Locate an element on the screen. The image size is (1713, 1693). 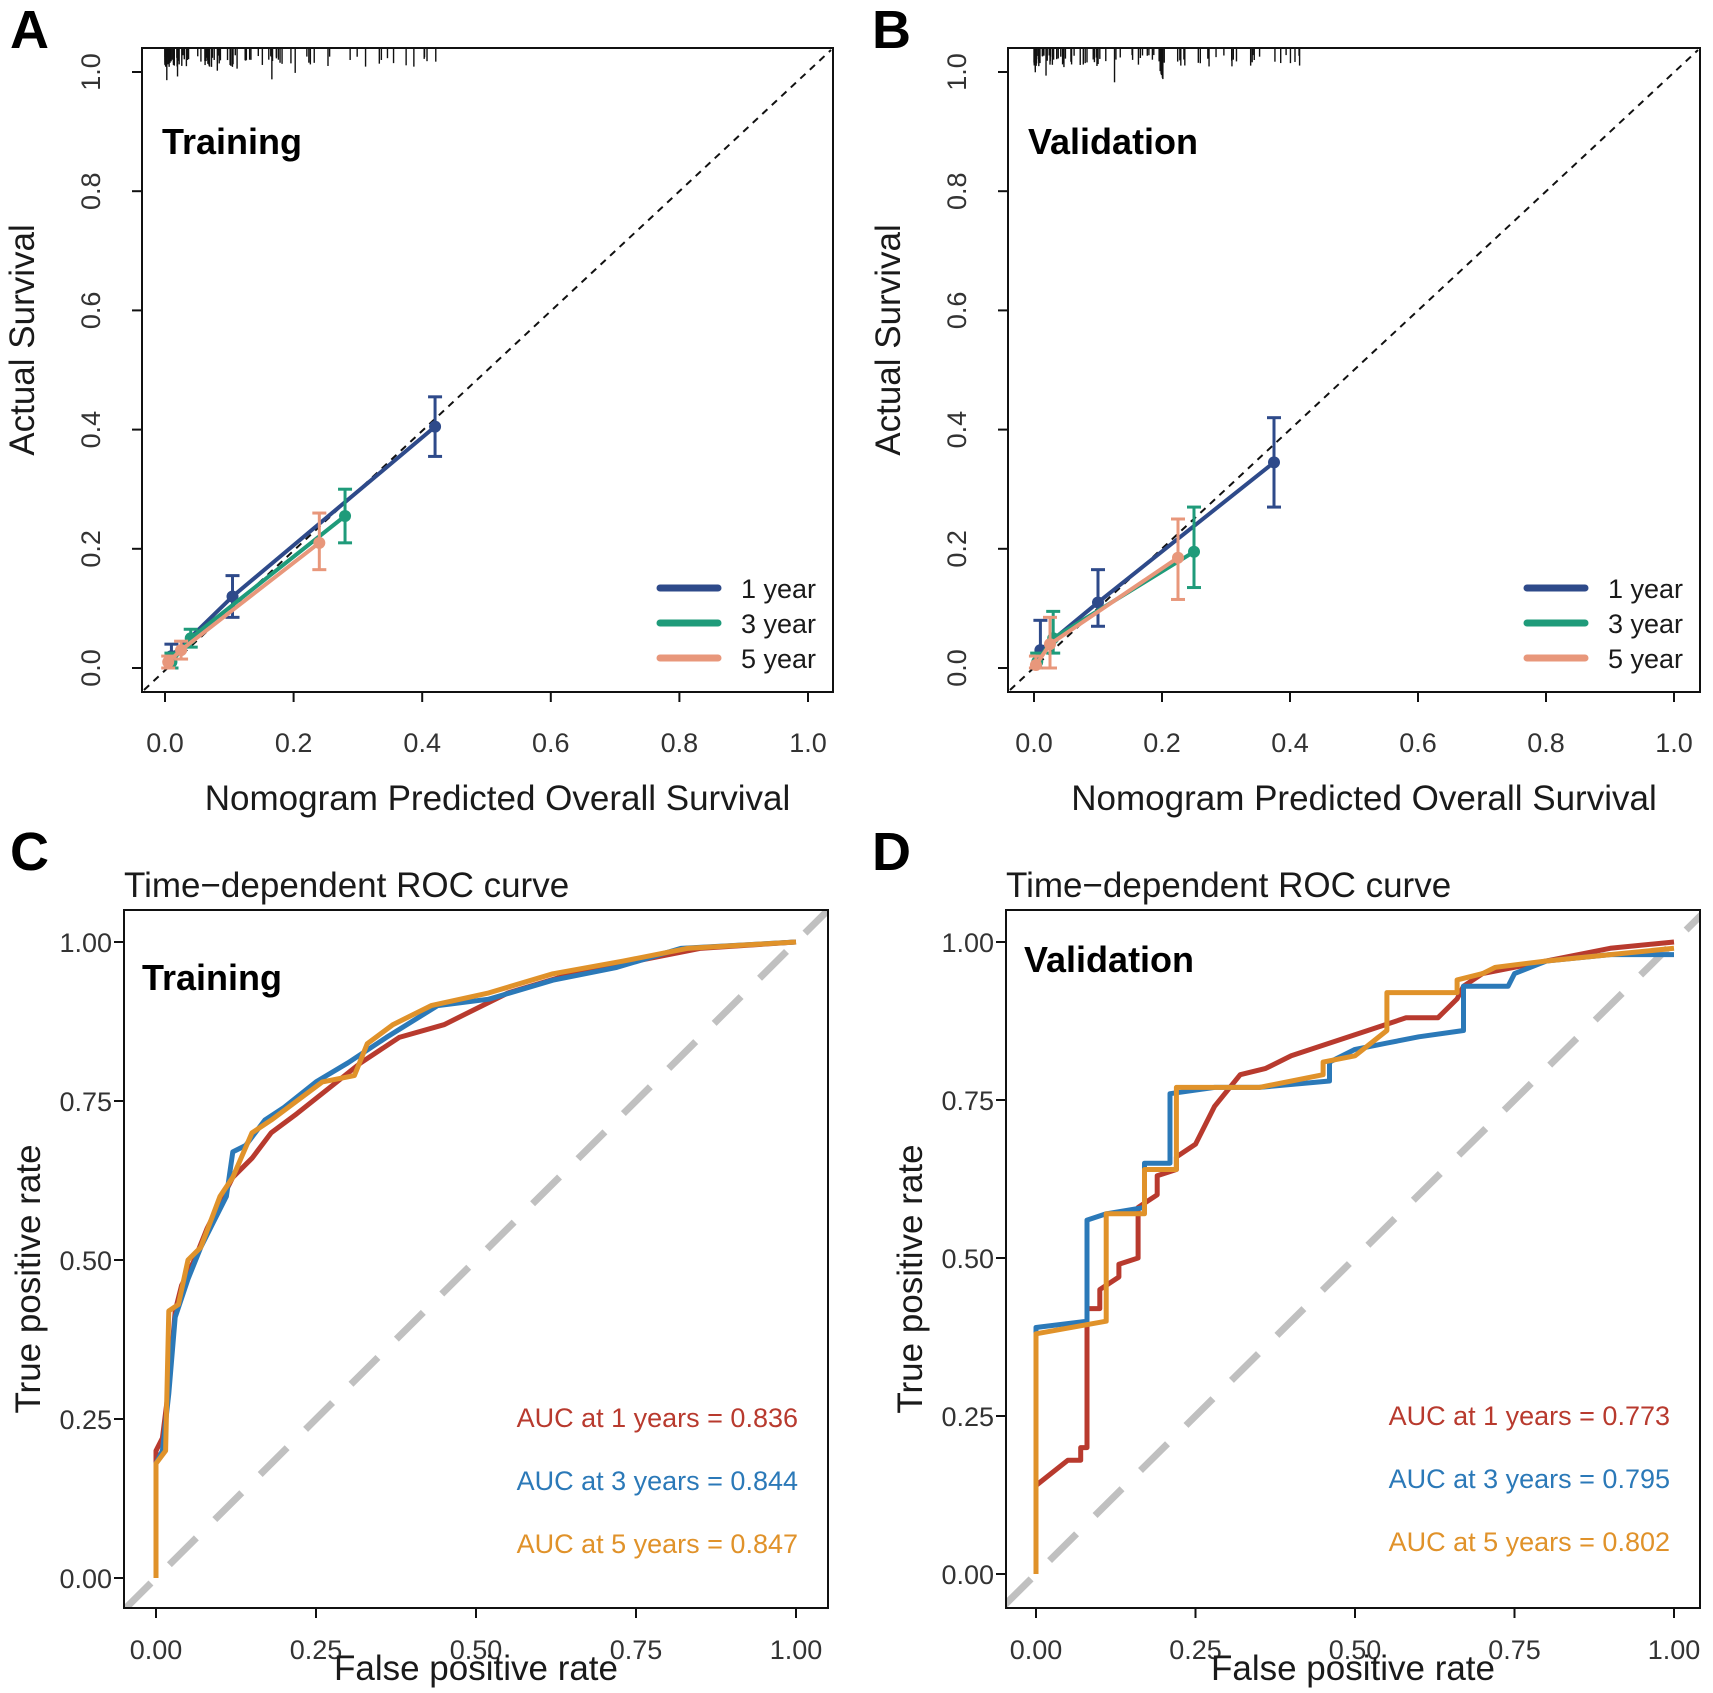
y-tick-label: 0.25 is located at coordinates (967, 1417).